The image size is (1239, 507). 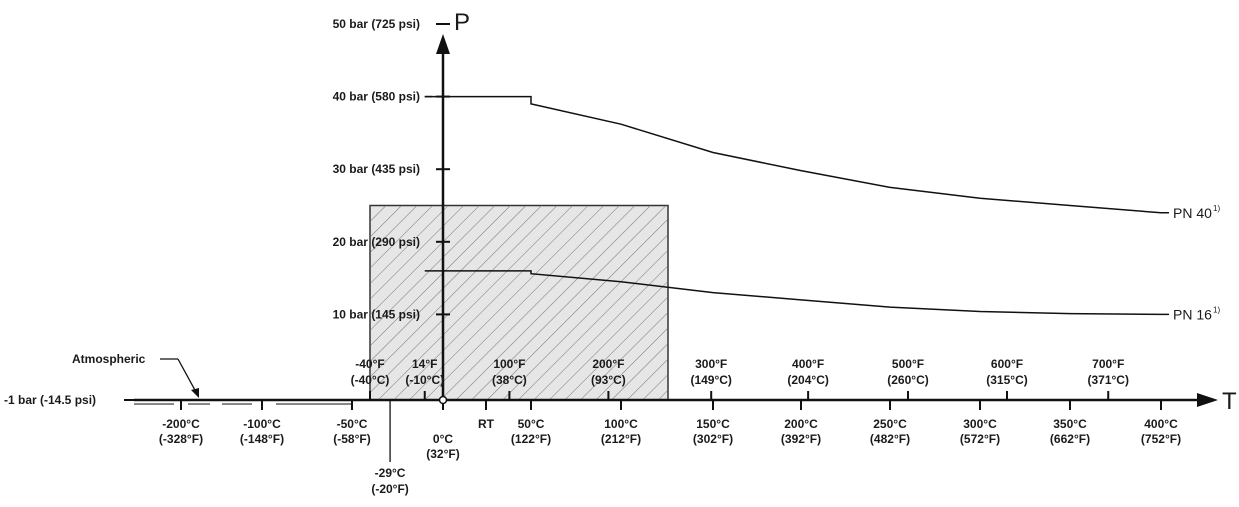 What do you see at coordinates (424, 364) in the screenshot?
I see `x-fahrenheit-label-1: 14°F` at bounding box center [424, 364].